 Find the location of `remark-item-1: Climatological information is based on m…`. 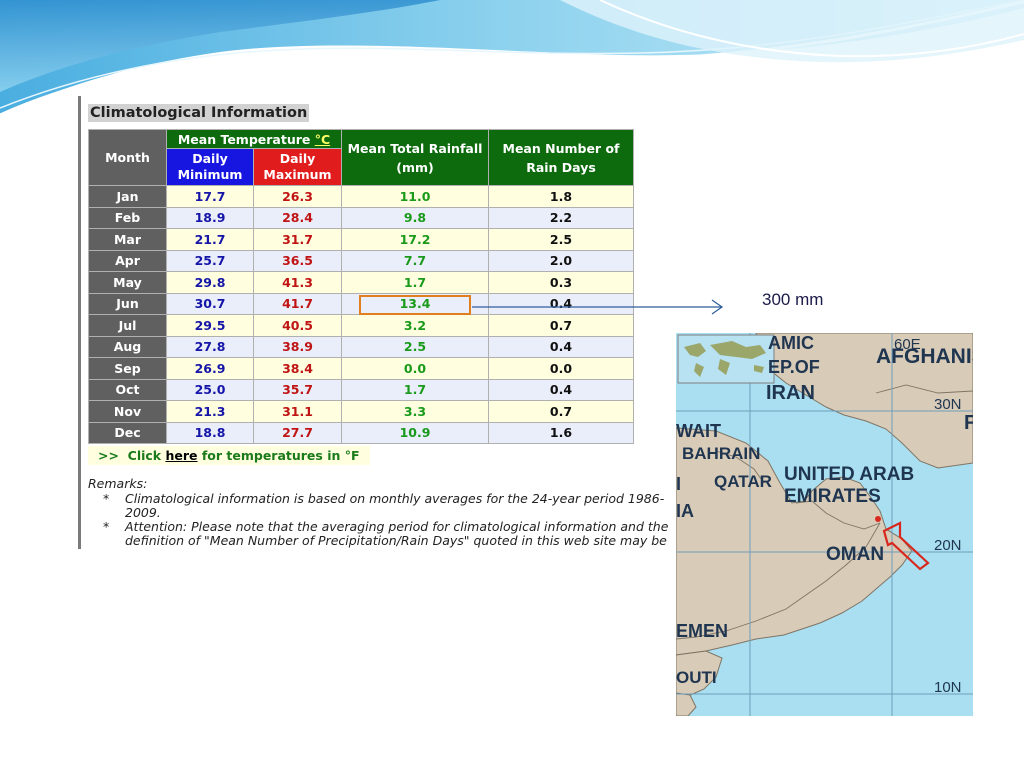

remark-item-1: Climatological information is based on m… is located at coordinates (395, 505).